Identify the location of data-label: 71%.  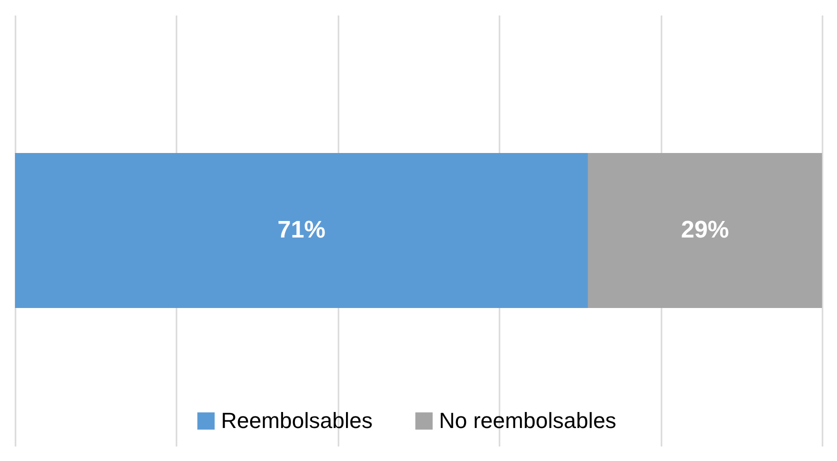
(301, 230).